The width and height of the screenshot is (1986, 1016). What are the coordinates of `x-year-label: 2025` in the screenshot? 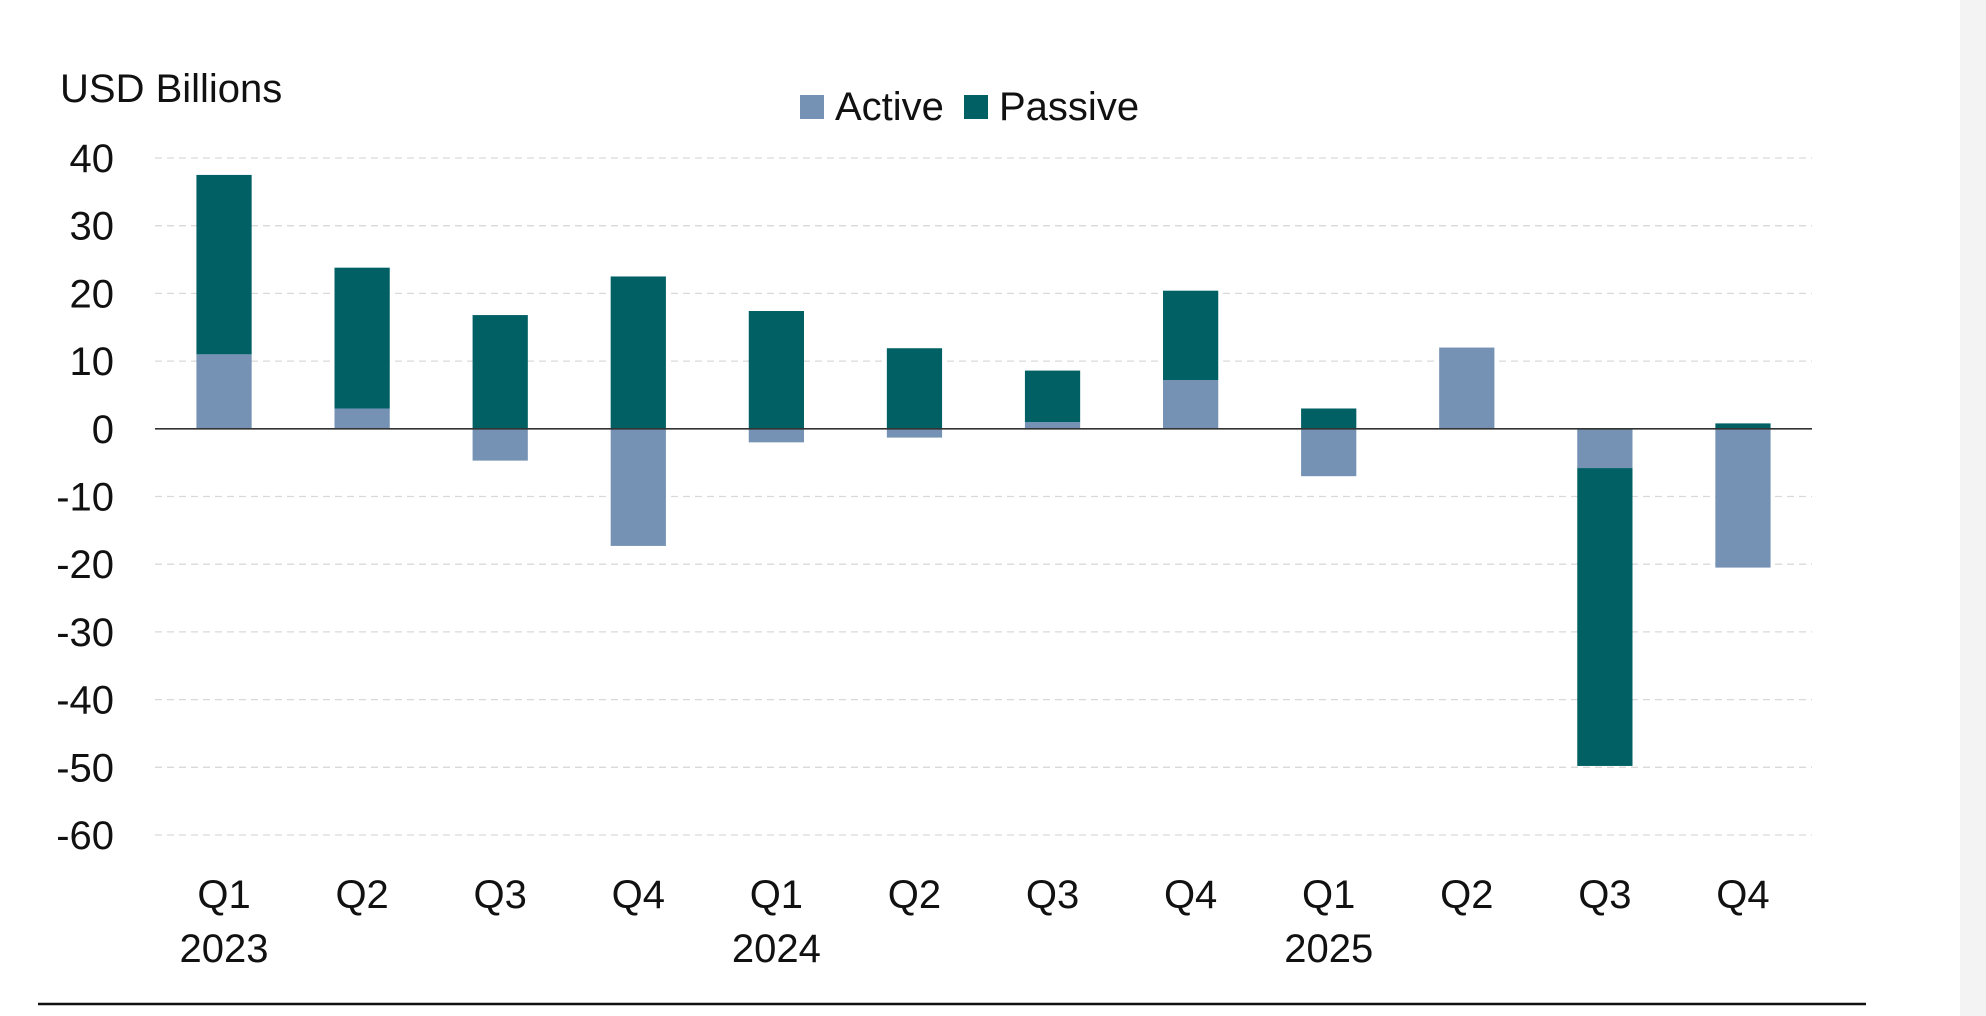 It's located at (1328, 949).